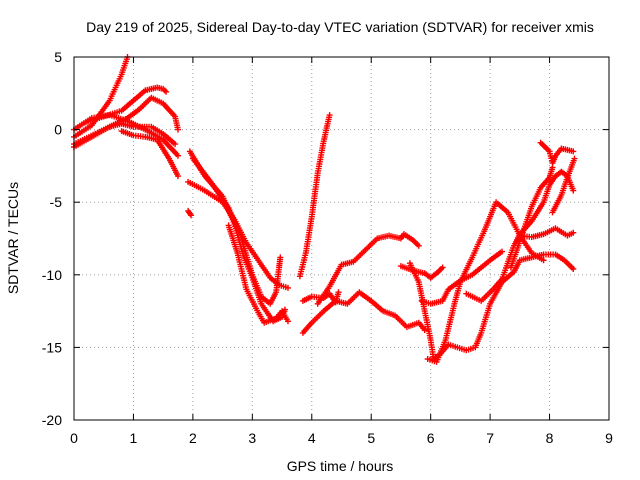 This screenshot has width=640, height=480. Describe the element at coordinates (52, 275) in the screenshot. I see `y-tick-label: -10` at that location.